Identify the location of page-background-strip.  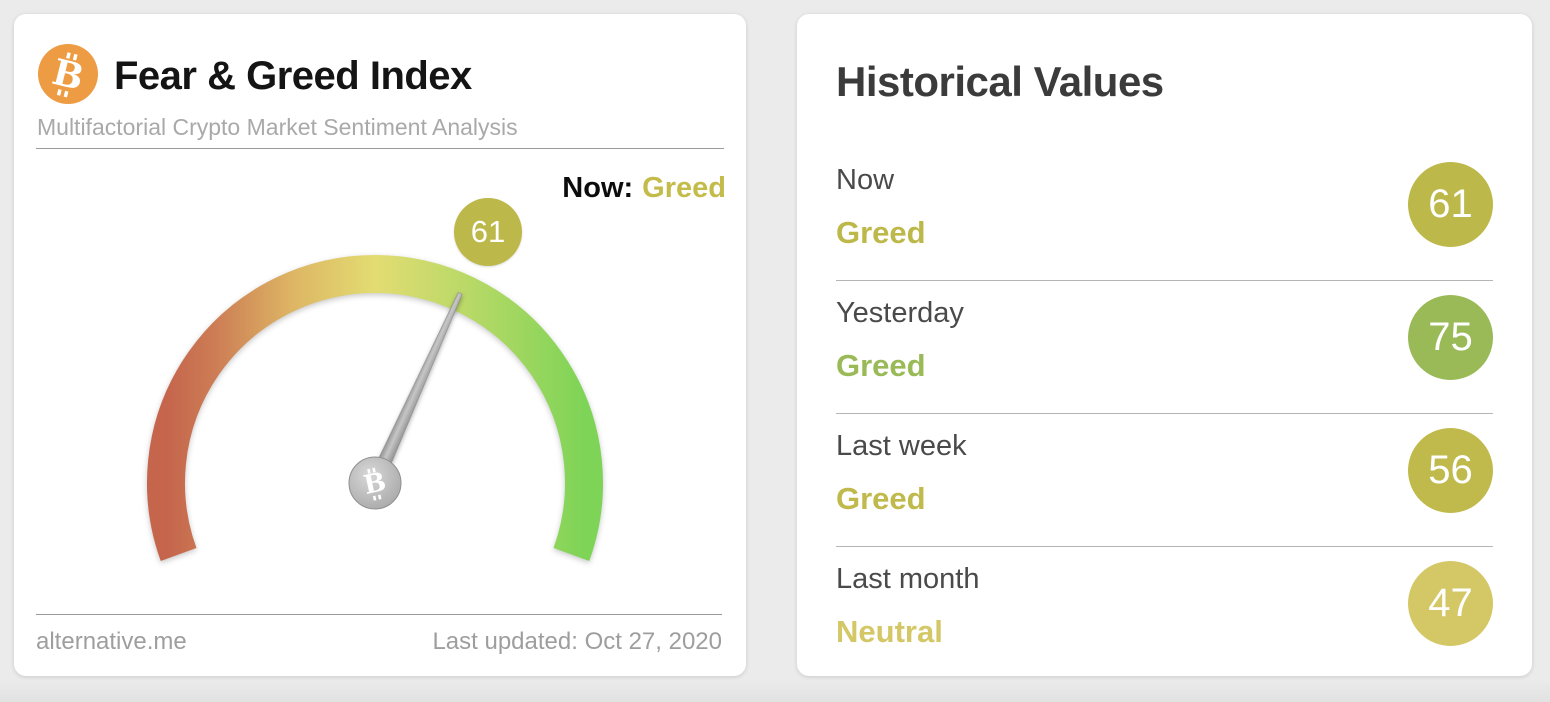
(775, 692).